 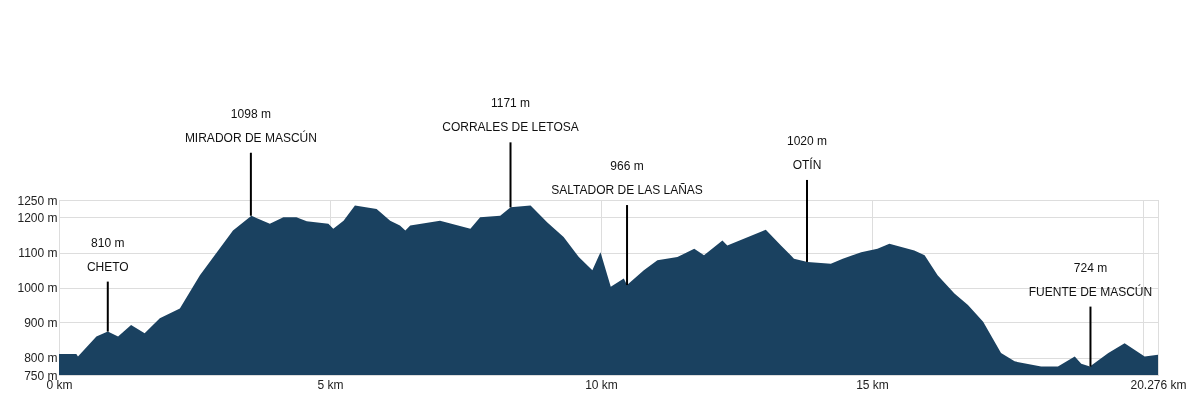 I want to click on x-tick-label: 20.276 km, so click(x=1158, y=384).